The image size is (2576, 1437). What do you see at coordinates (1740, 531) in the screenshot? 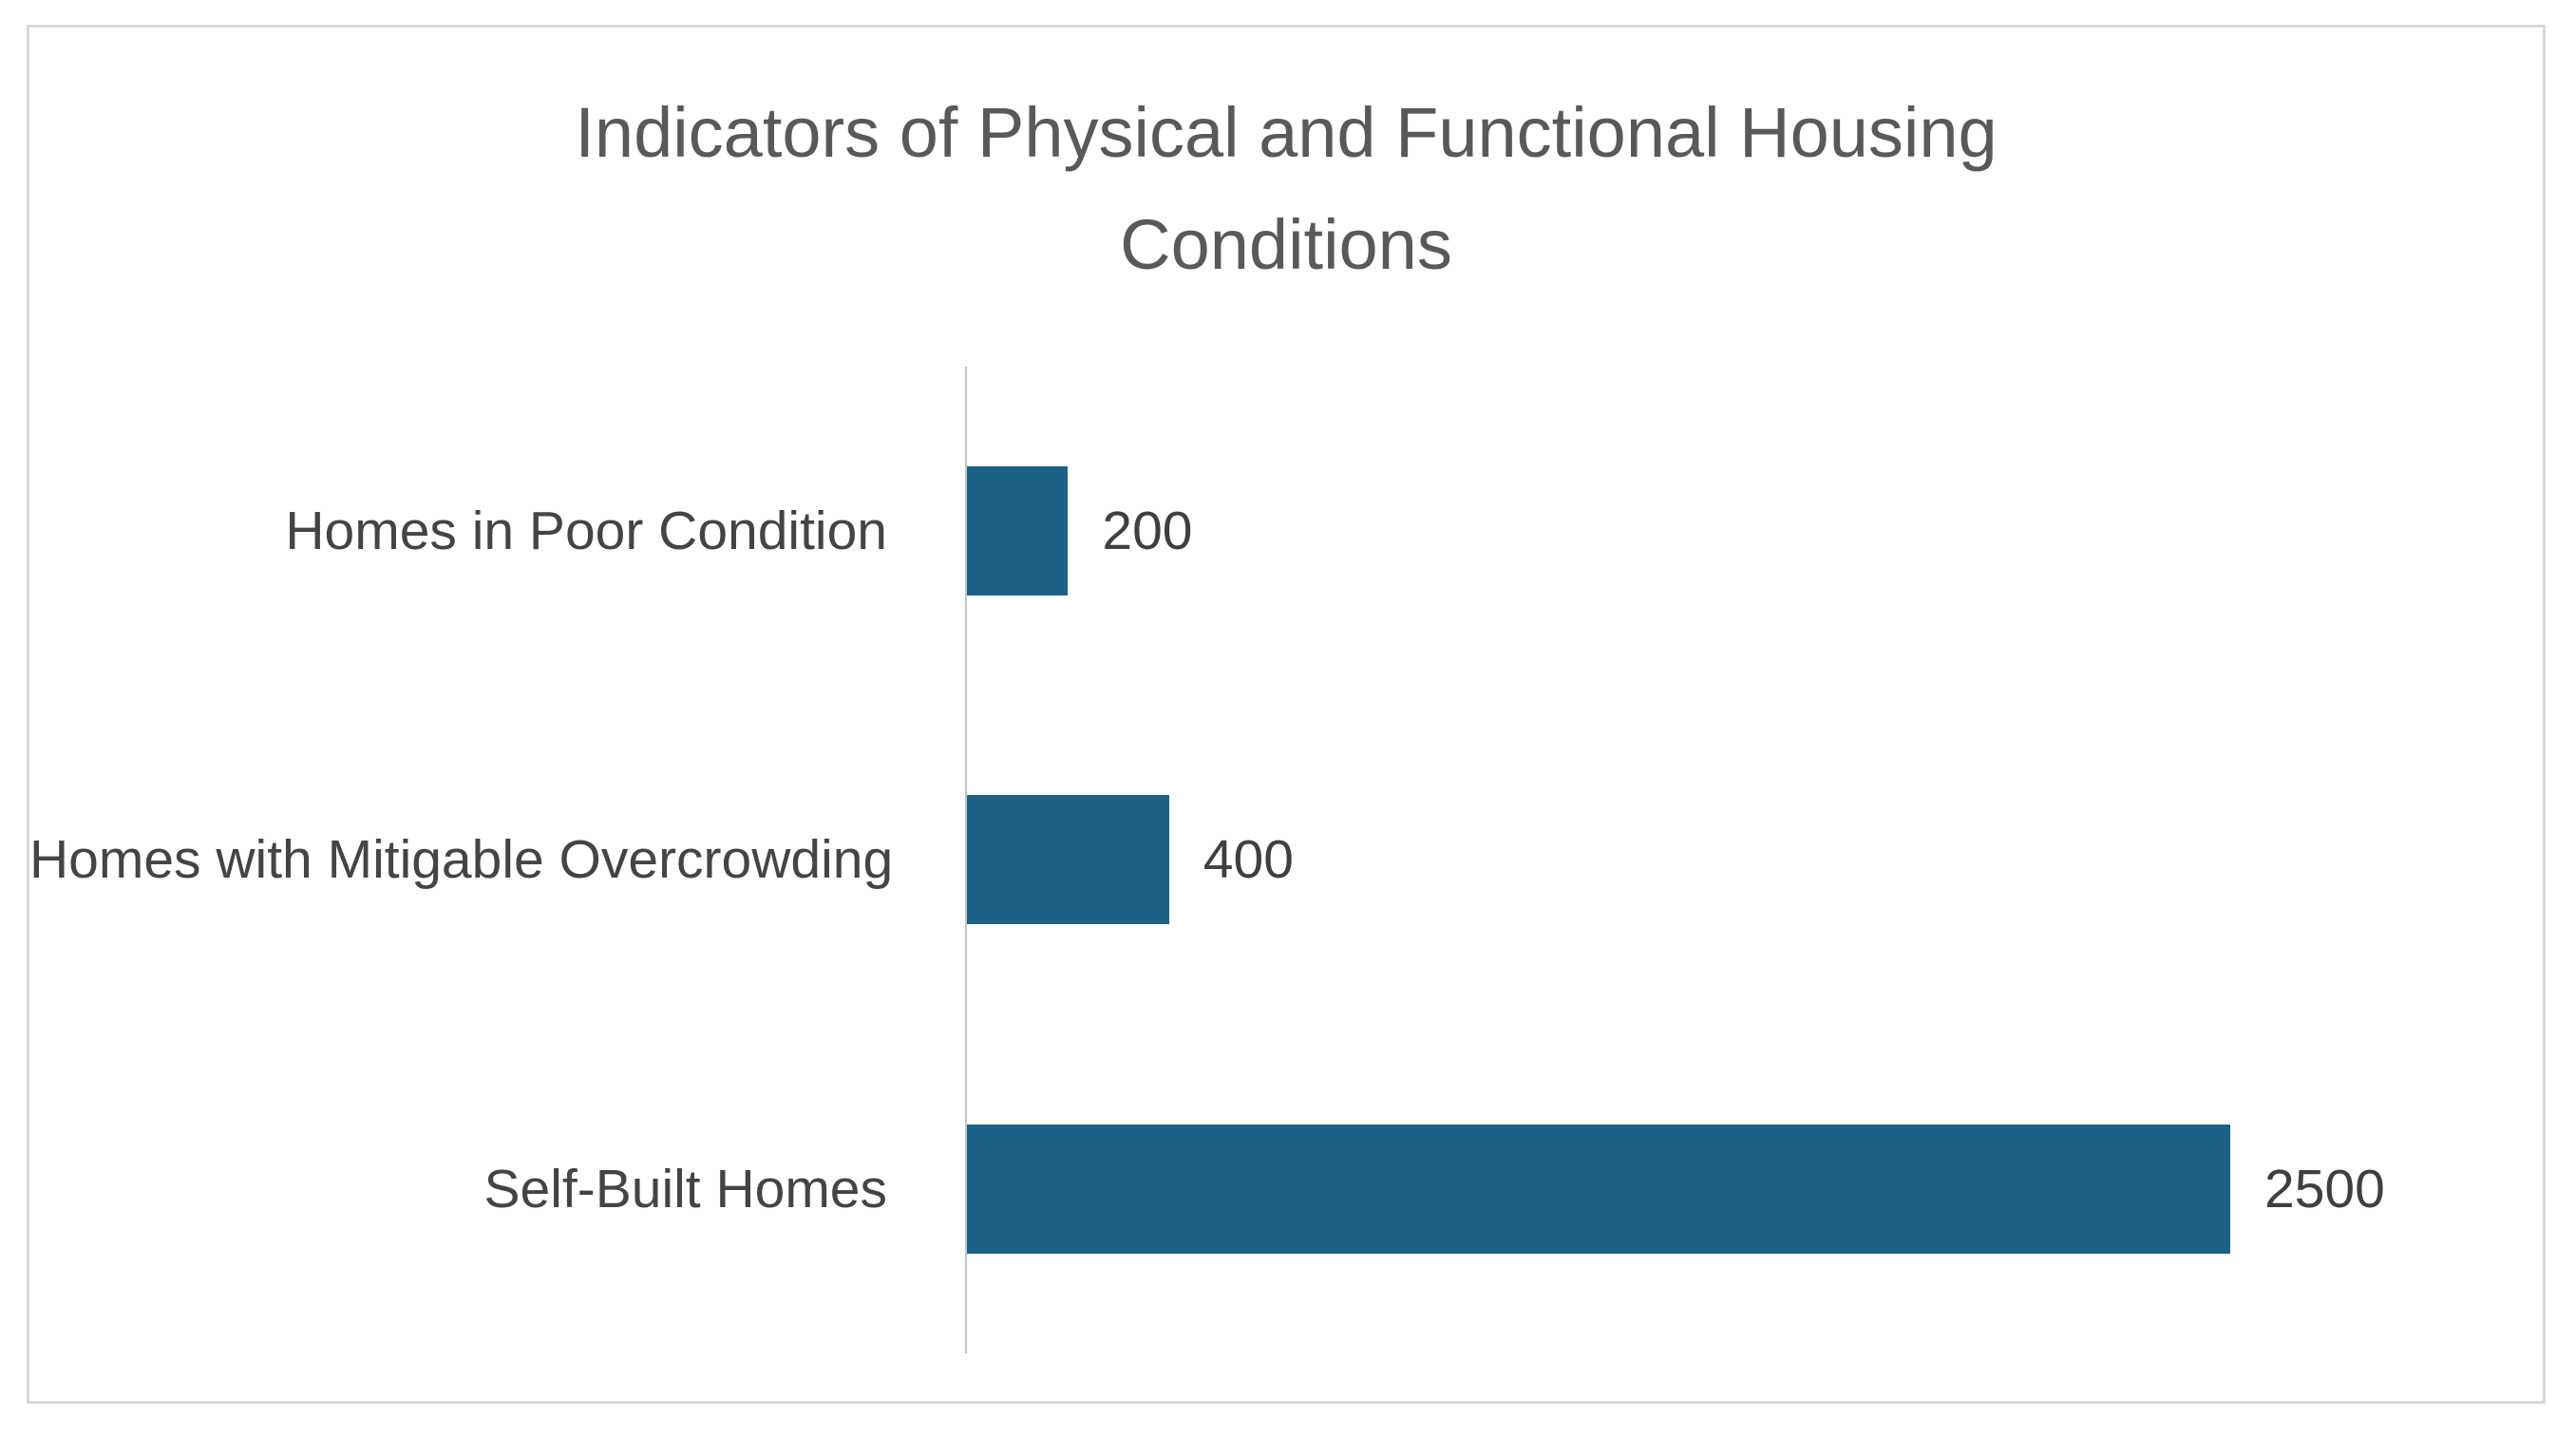
I see `bar-track: 200` at bounding box center [1740, 531].